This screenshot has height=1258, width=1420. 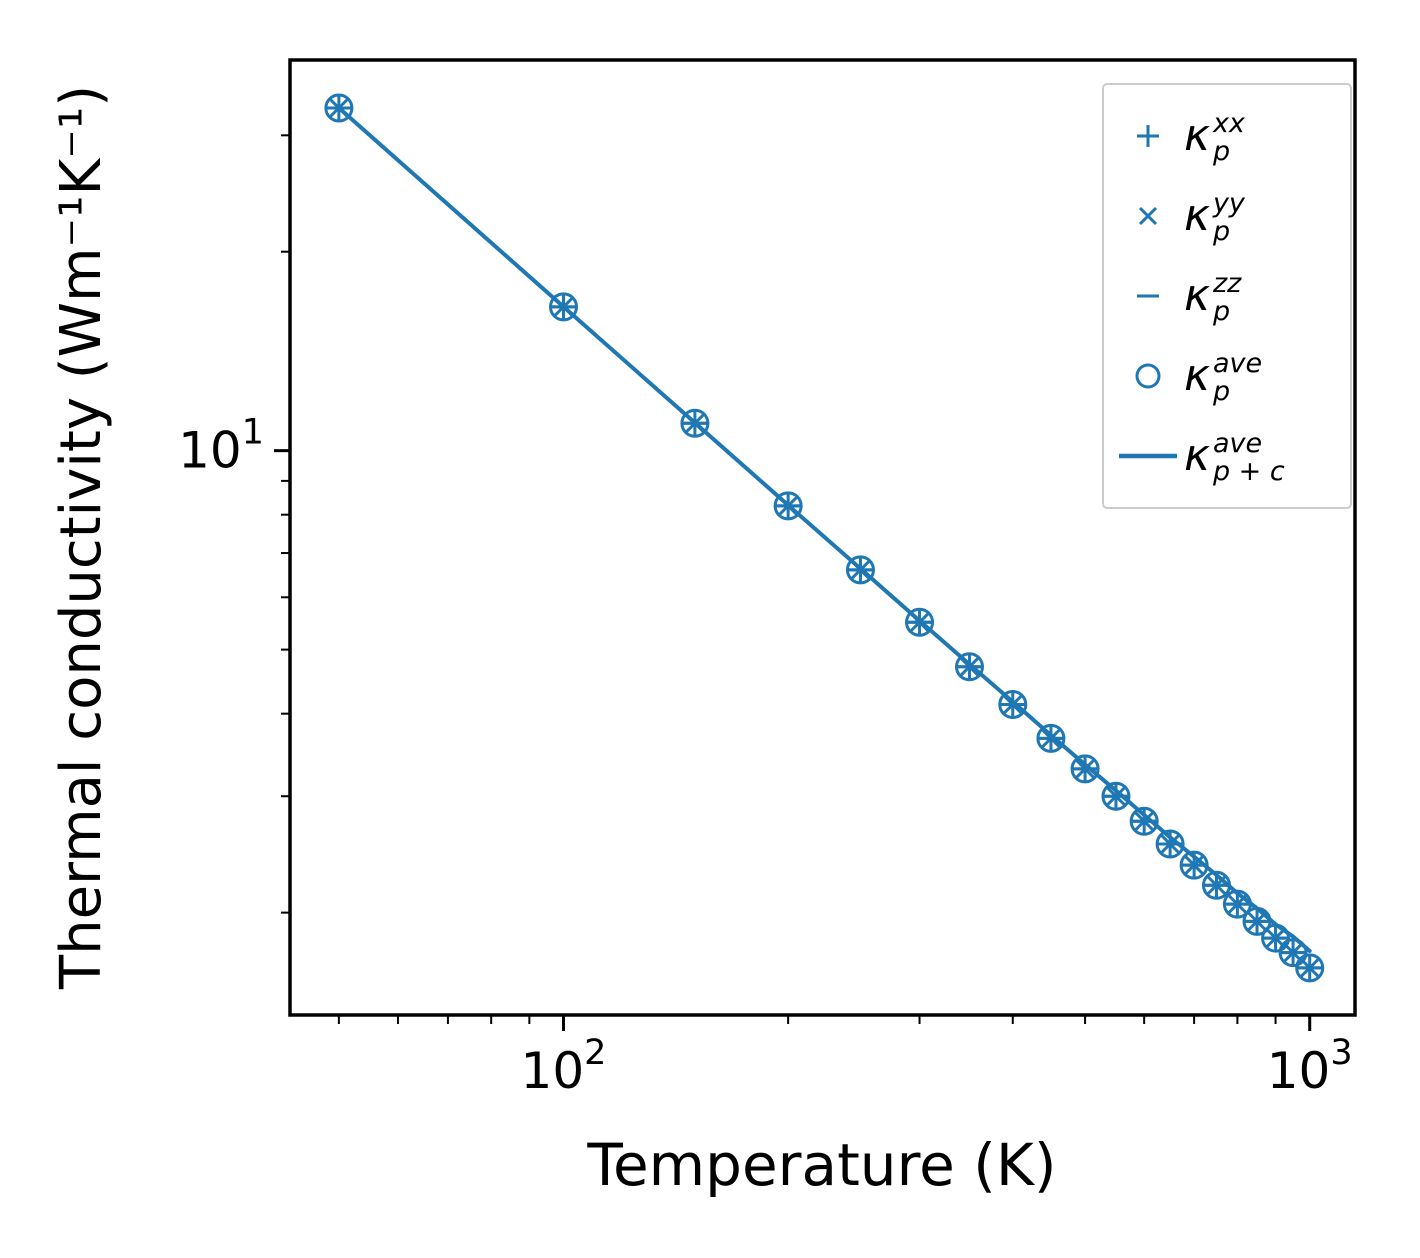 I want to click on legend-hline-icon, so click(x=1148, y=296).